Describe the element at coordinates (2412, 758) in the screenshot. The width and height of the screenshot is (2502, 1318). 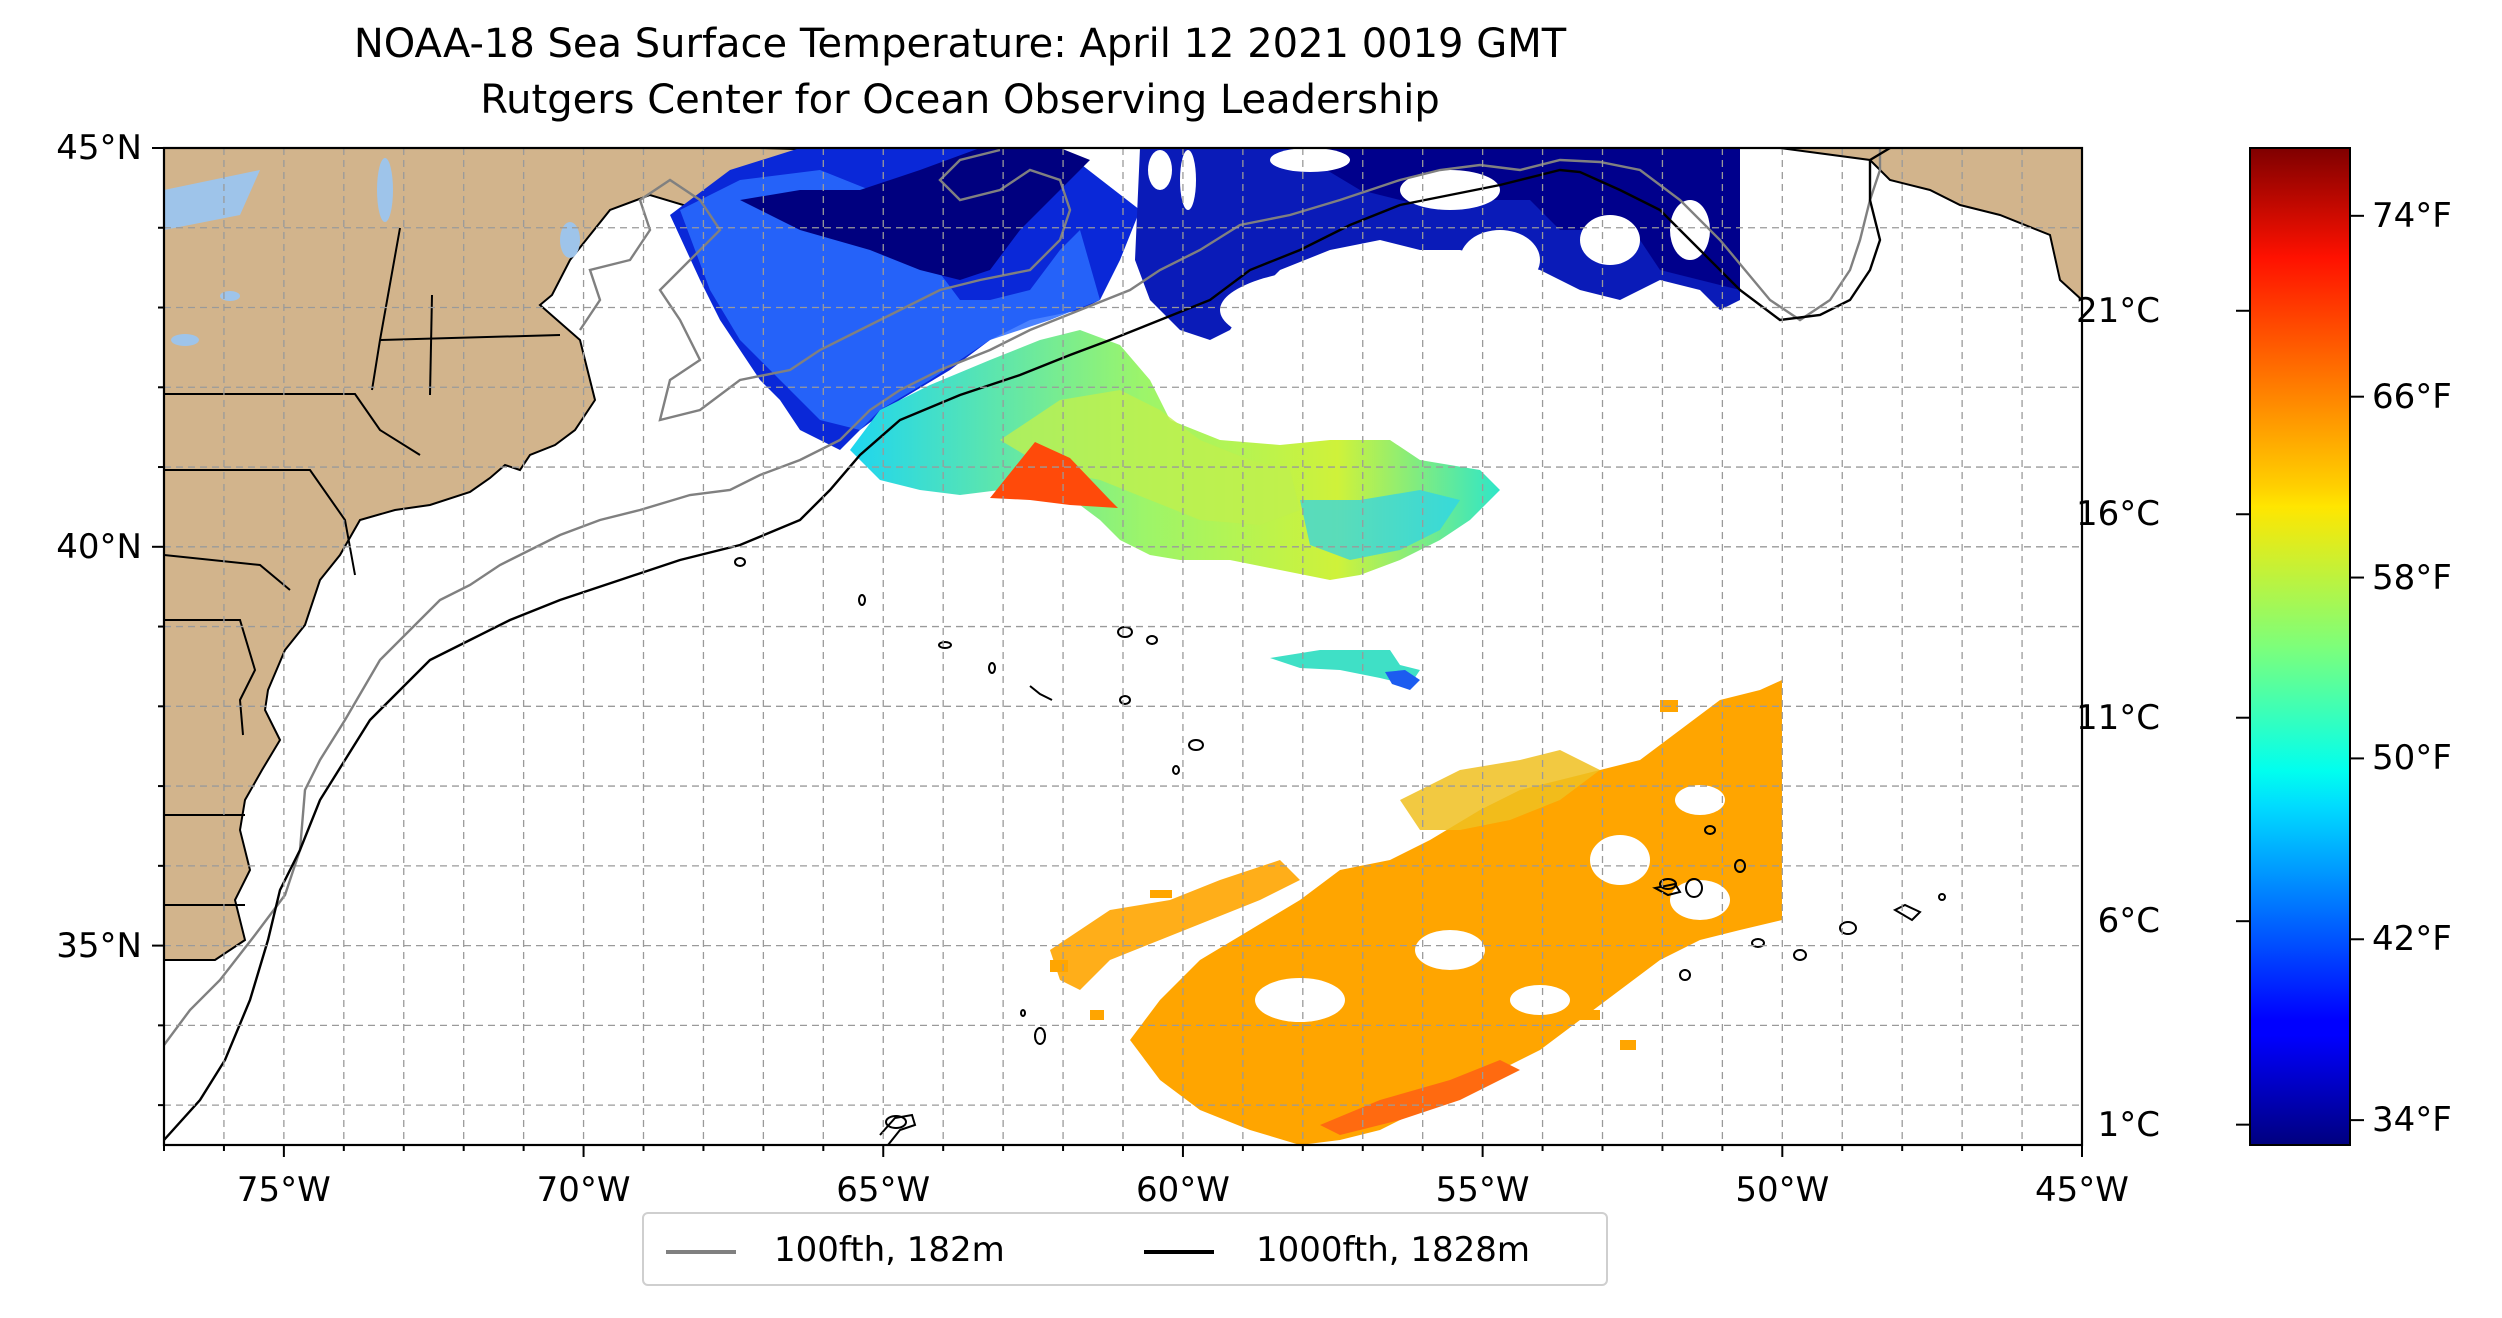
I see `fahrenheit-tick-label: 50°F` at that location.